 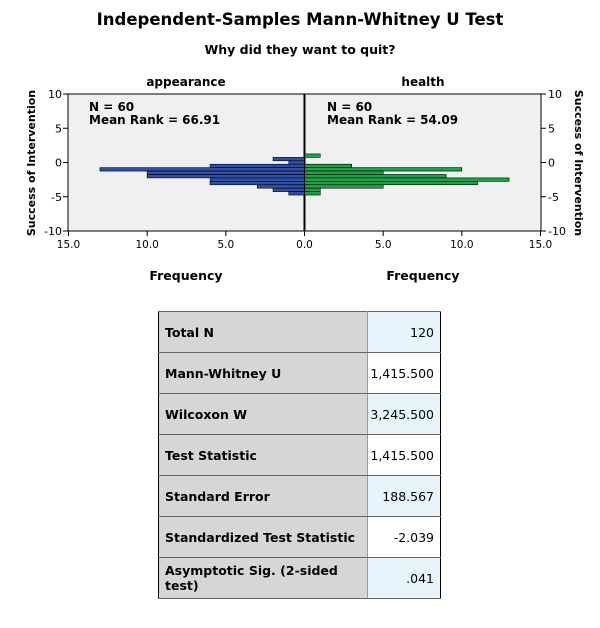 I want to click on x-axis-appearance: 15.0 10.0 5.0 0.0, so click(x=185, y=241).